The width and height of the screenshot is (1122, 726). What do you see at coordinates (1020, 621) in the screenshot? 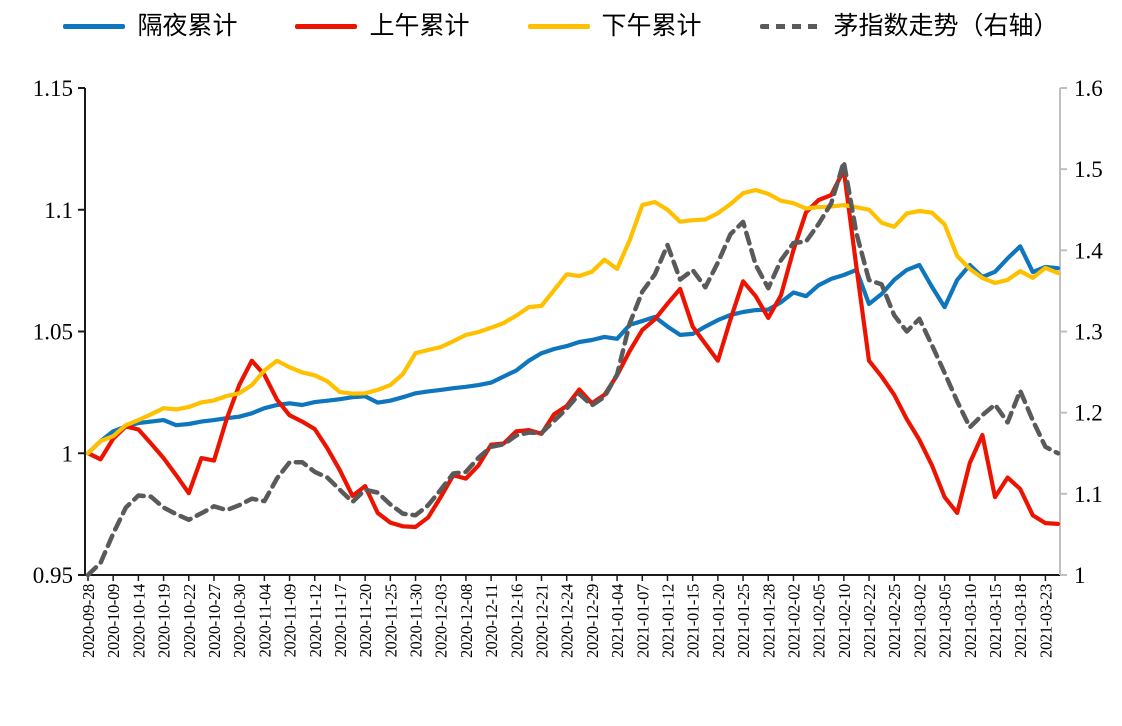
I see `x-axis-date-label: 2021-03-18` at bounding box center [1020, 621].